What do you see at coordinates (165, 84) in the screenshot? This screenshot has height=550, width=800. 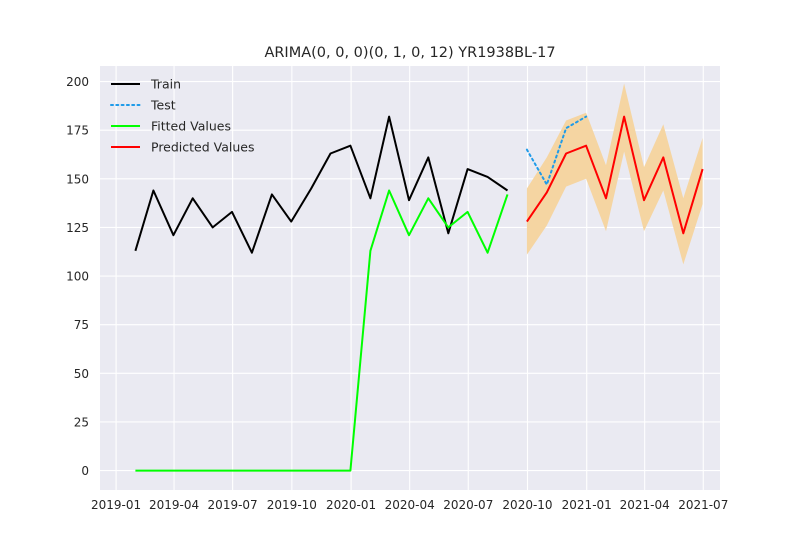 I see `legend-label-train: Train` at bounding box center [165, 84].